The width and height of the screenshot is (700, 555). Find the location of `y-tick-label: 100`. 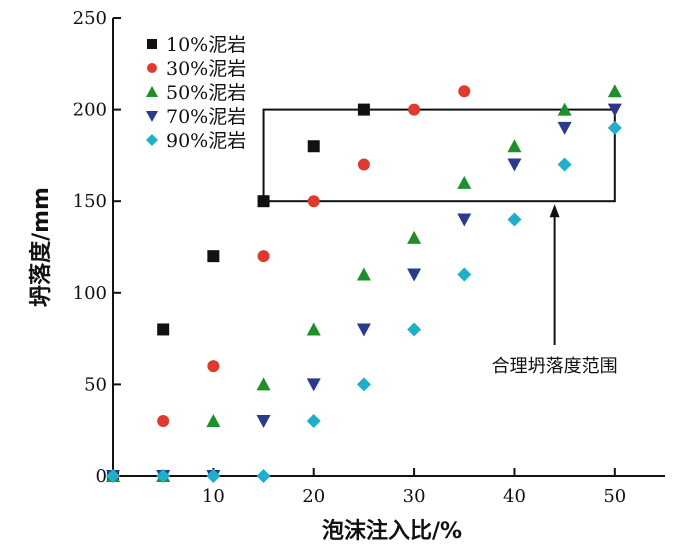

y-tick-label: 100 is located at coordinates (90, 293).